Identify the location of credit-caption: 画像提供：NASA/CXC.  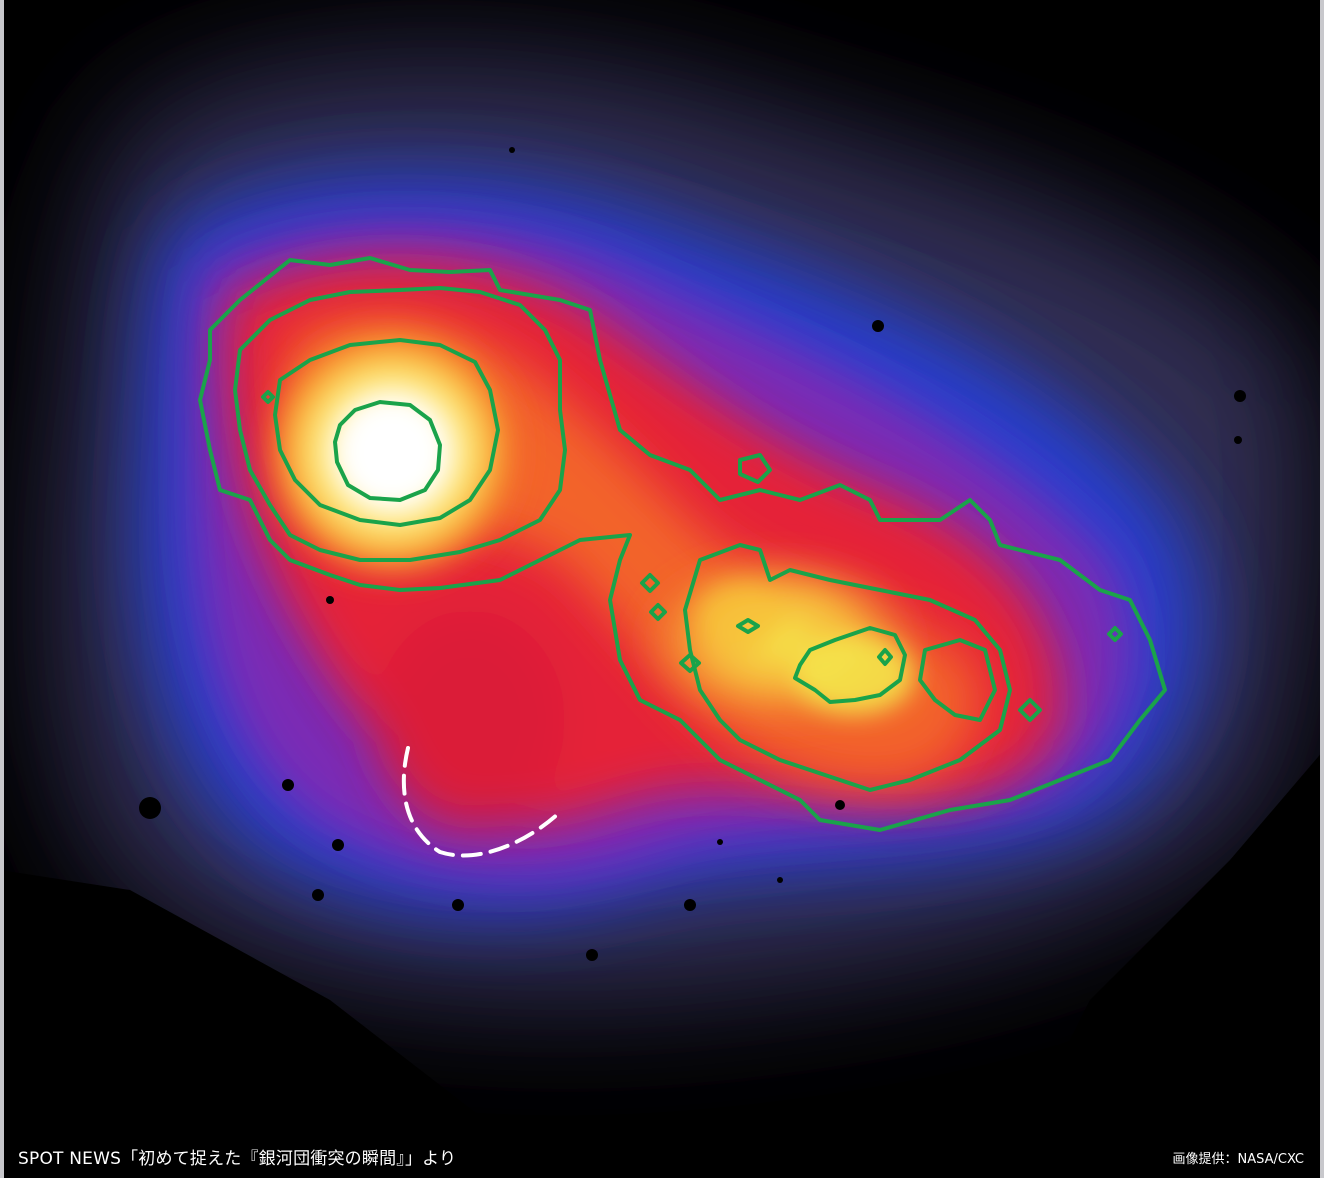
(1238, 1159).